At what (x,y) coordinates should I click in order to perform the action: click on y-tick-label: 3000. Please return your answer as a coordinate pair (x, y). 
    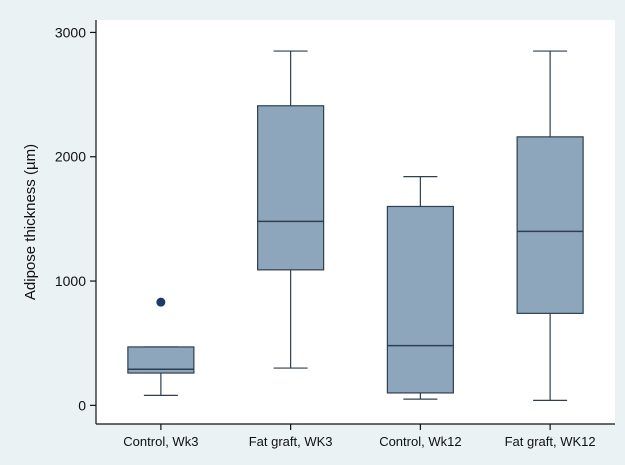
    Looking at the image, I should click on (70, 32).